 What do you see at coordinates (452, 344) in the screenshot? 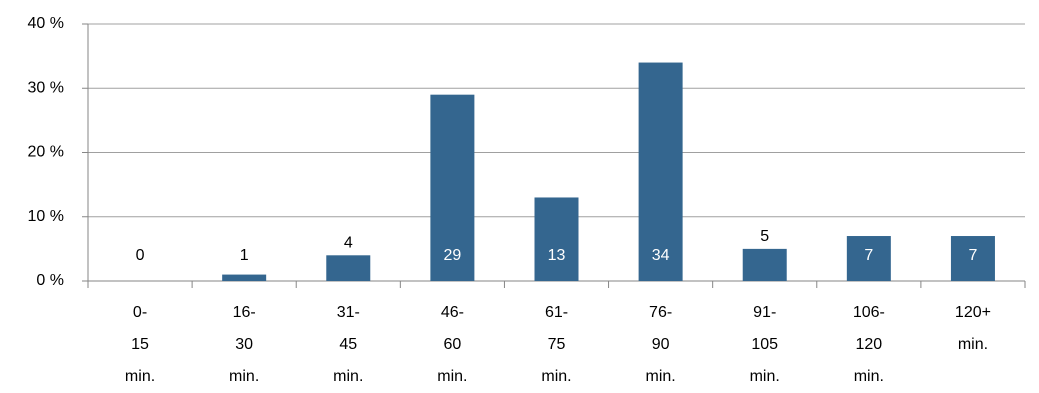
I see `x-tick-label: 46-60 min.` at bounding box center [452, 344].